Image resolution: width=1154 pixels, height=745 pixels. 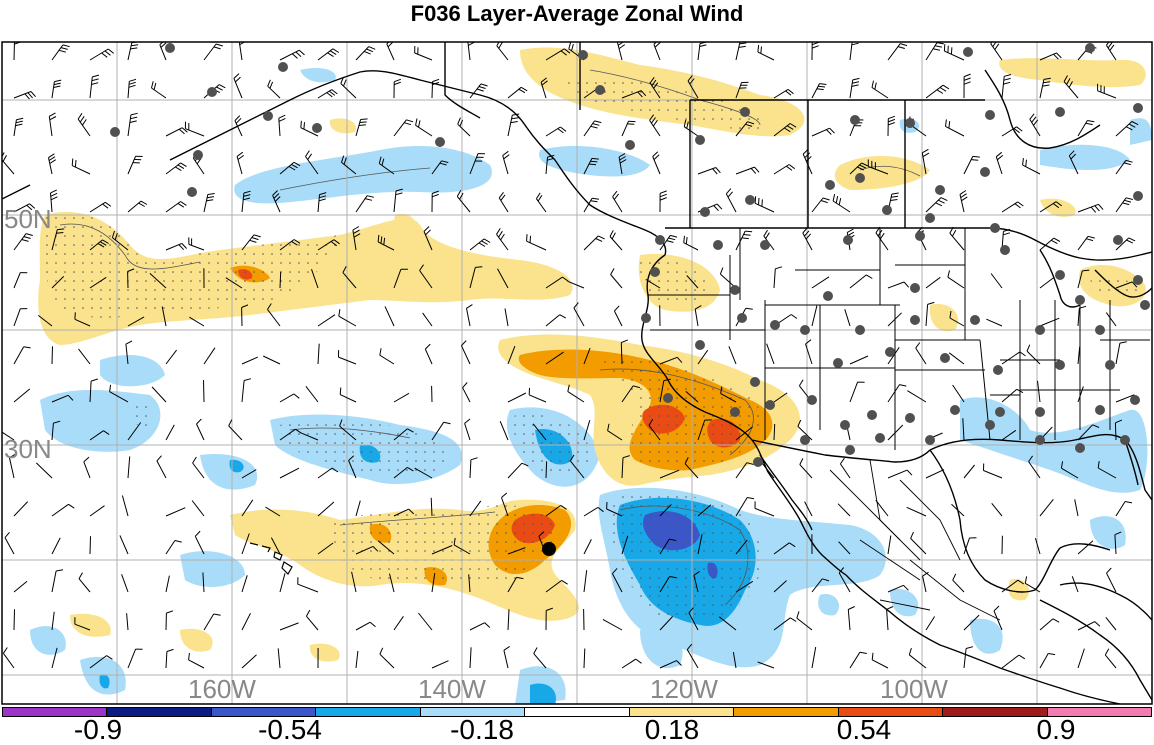 I want to click on lat-label-30n: 30N, so click(x=28, y=449).